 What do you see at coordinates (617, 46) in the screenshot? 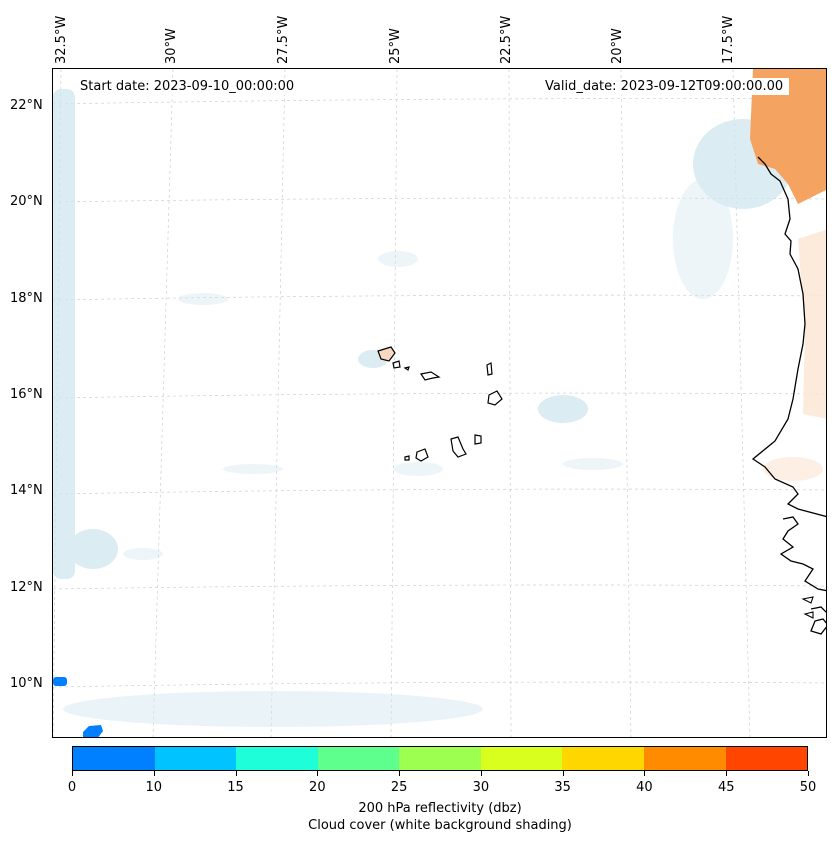
I see `lon-label: 20°W` at bounding box center [617, 46].